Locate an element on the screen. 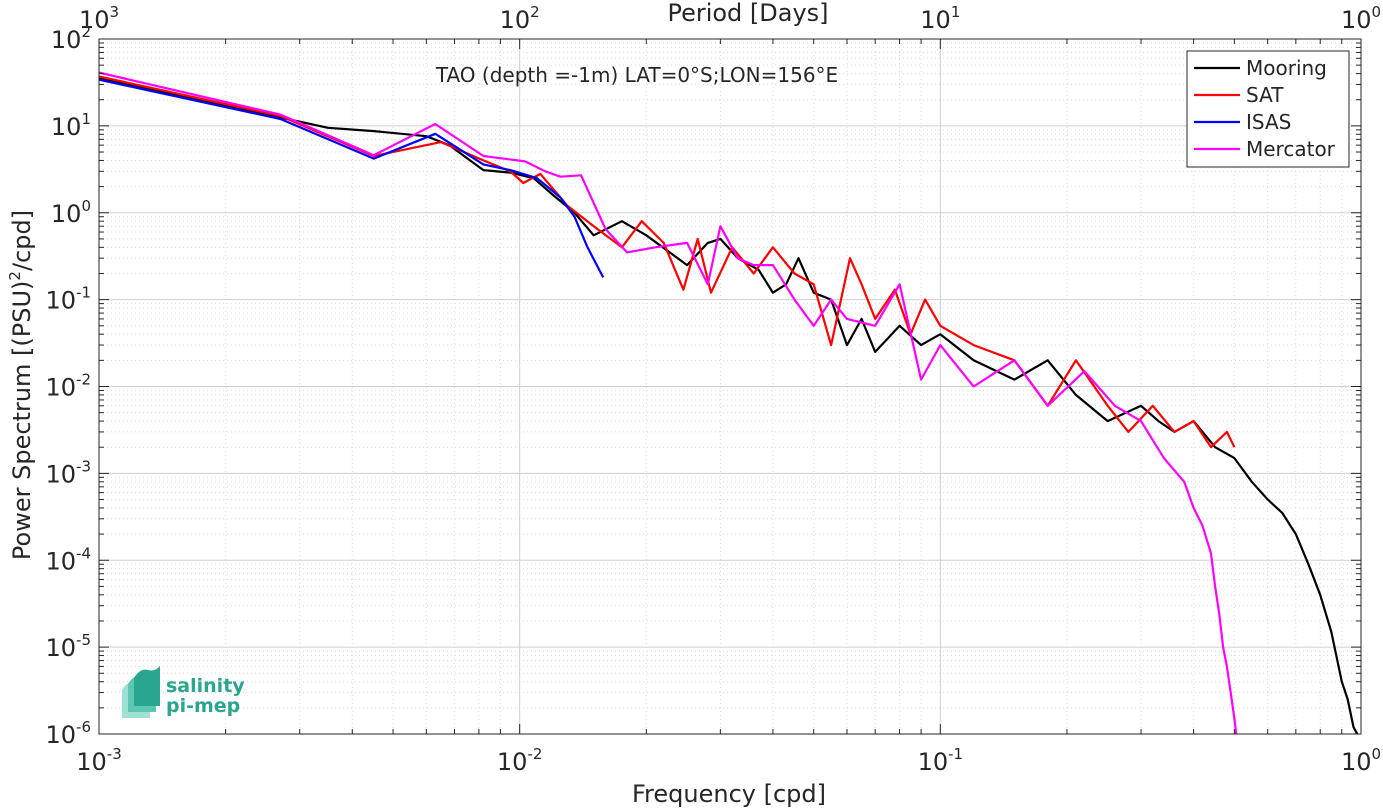 This screenshot has height=809, width=1383. legend-items: Mooring SAT ISAS Mercator is located at coordinates (1265, 108).